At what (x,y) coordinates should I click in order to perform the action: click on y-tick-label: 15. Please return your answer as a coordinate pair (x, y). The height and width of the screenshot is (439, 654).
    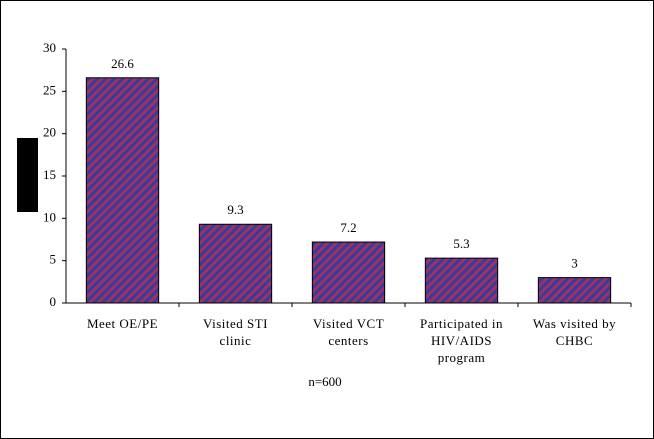
    Looking at the image, I should click on (49, 174).